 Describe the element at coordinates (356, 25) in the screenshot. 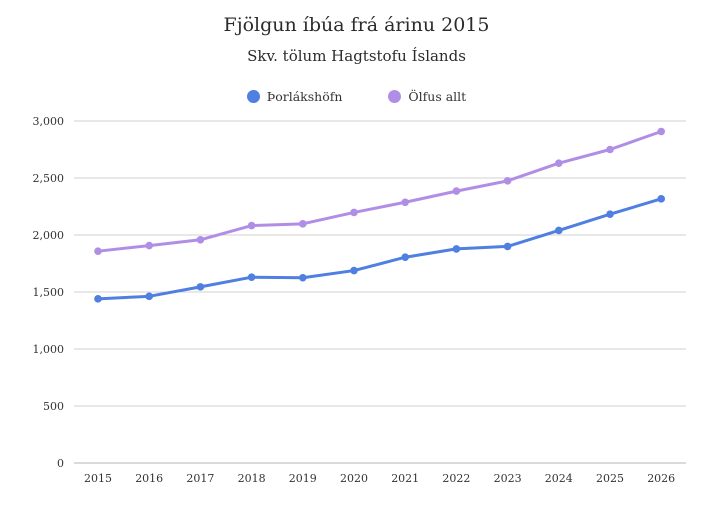

I see `chart-title: Fjölgun íbúa frá árinu 2015` at that location.